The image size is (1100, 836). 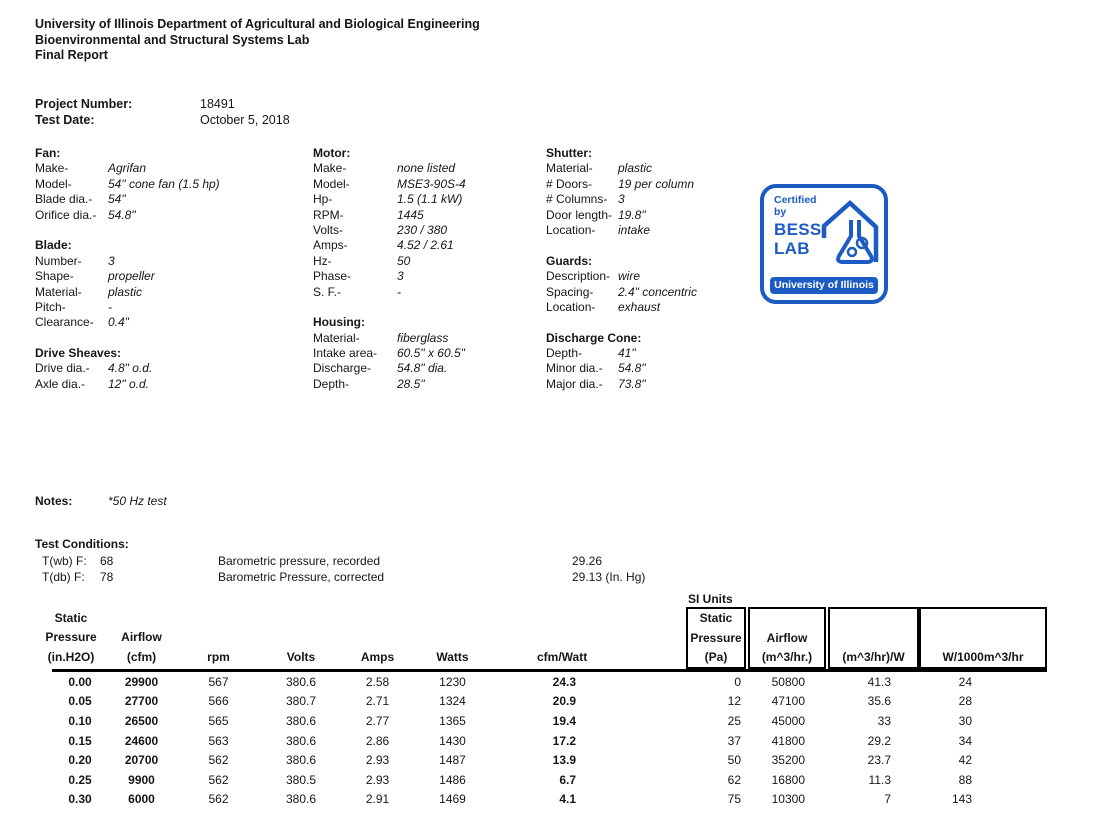 What do you see at coordinates (577, 199) in the screenshot?
I see `spec-label: # Columns-` at bounding box center [577, 199].